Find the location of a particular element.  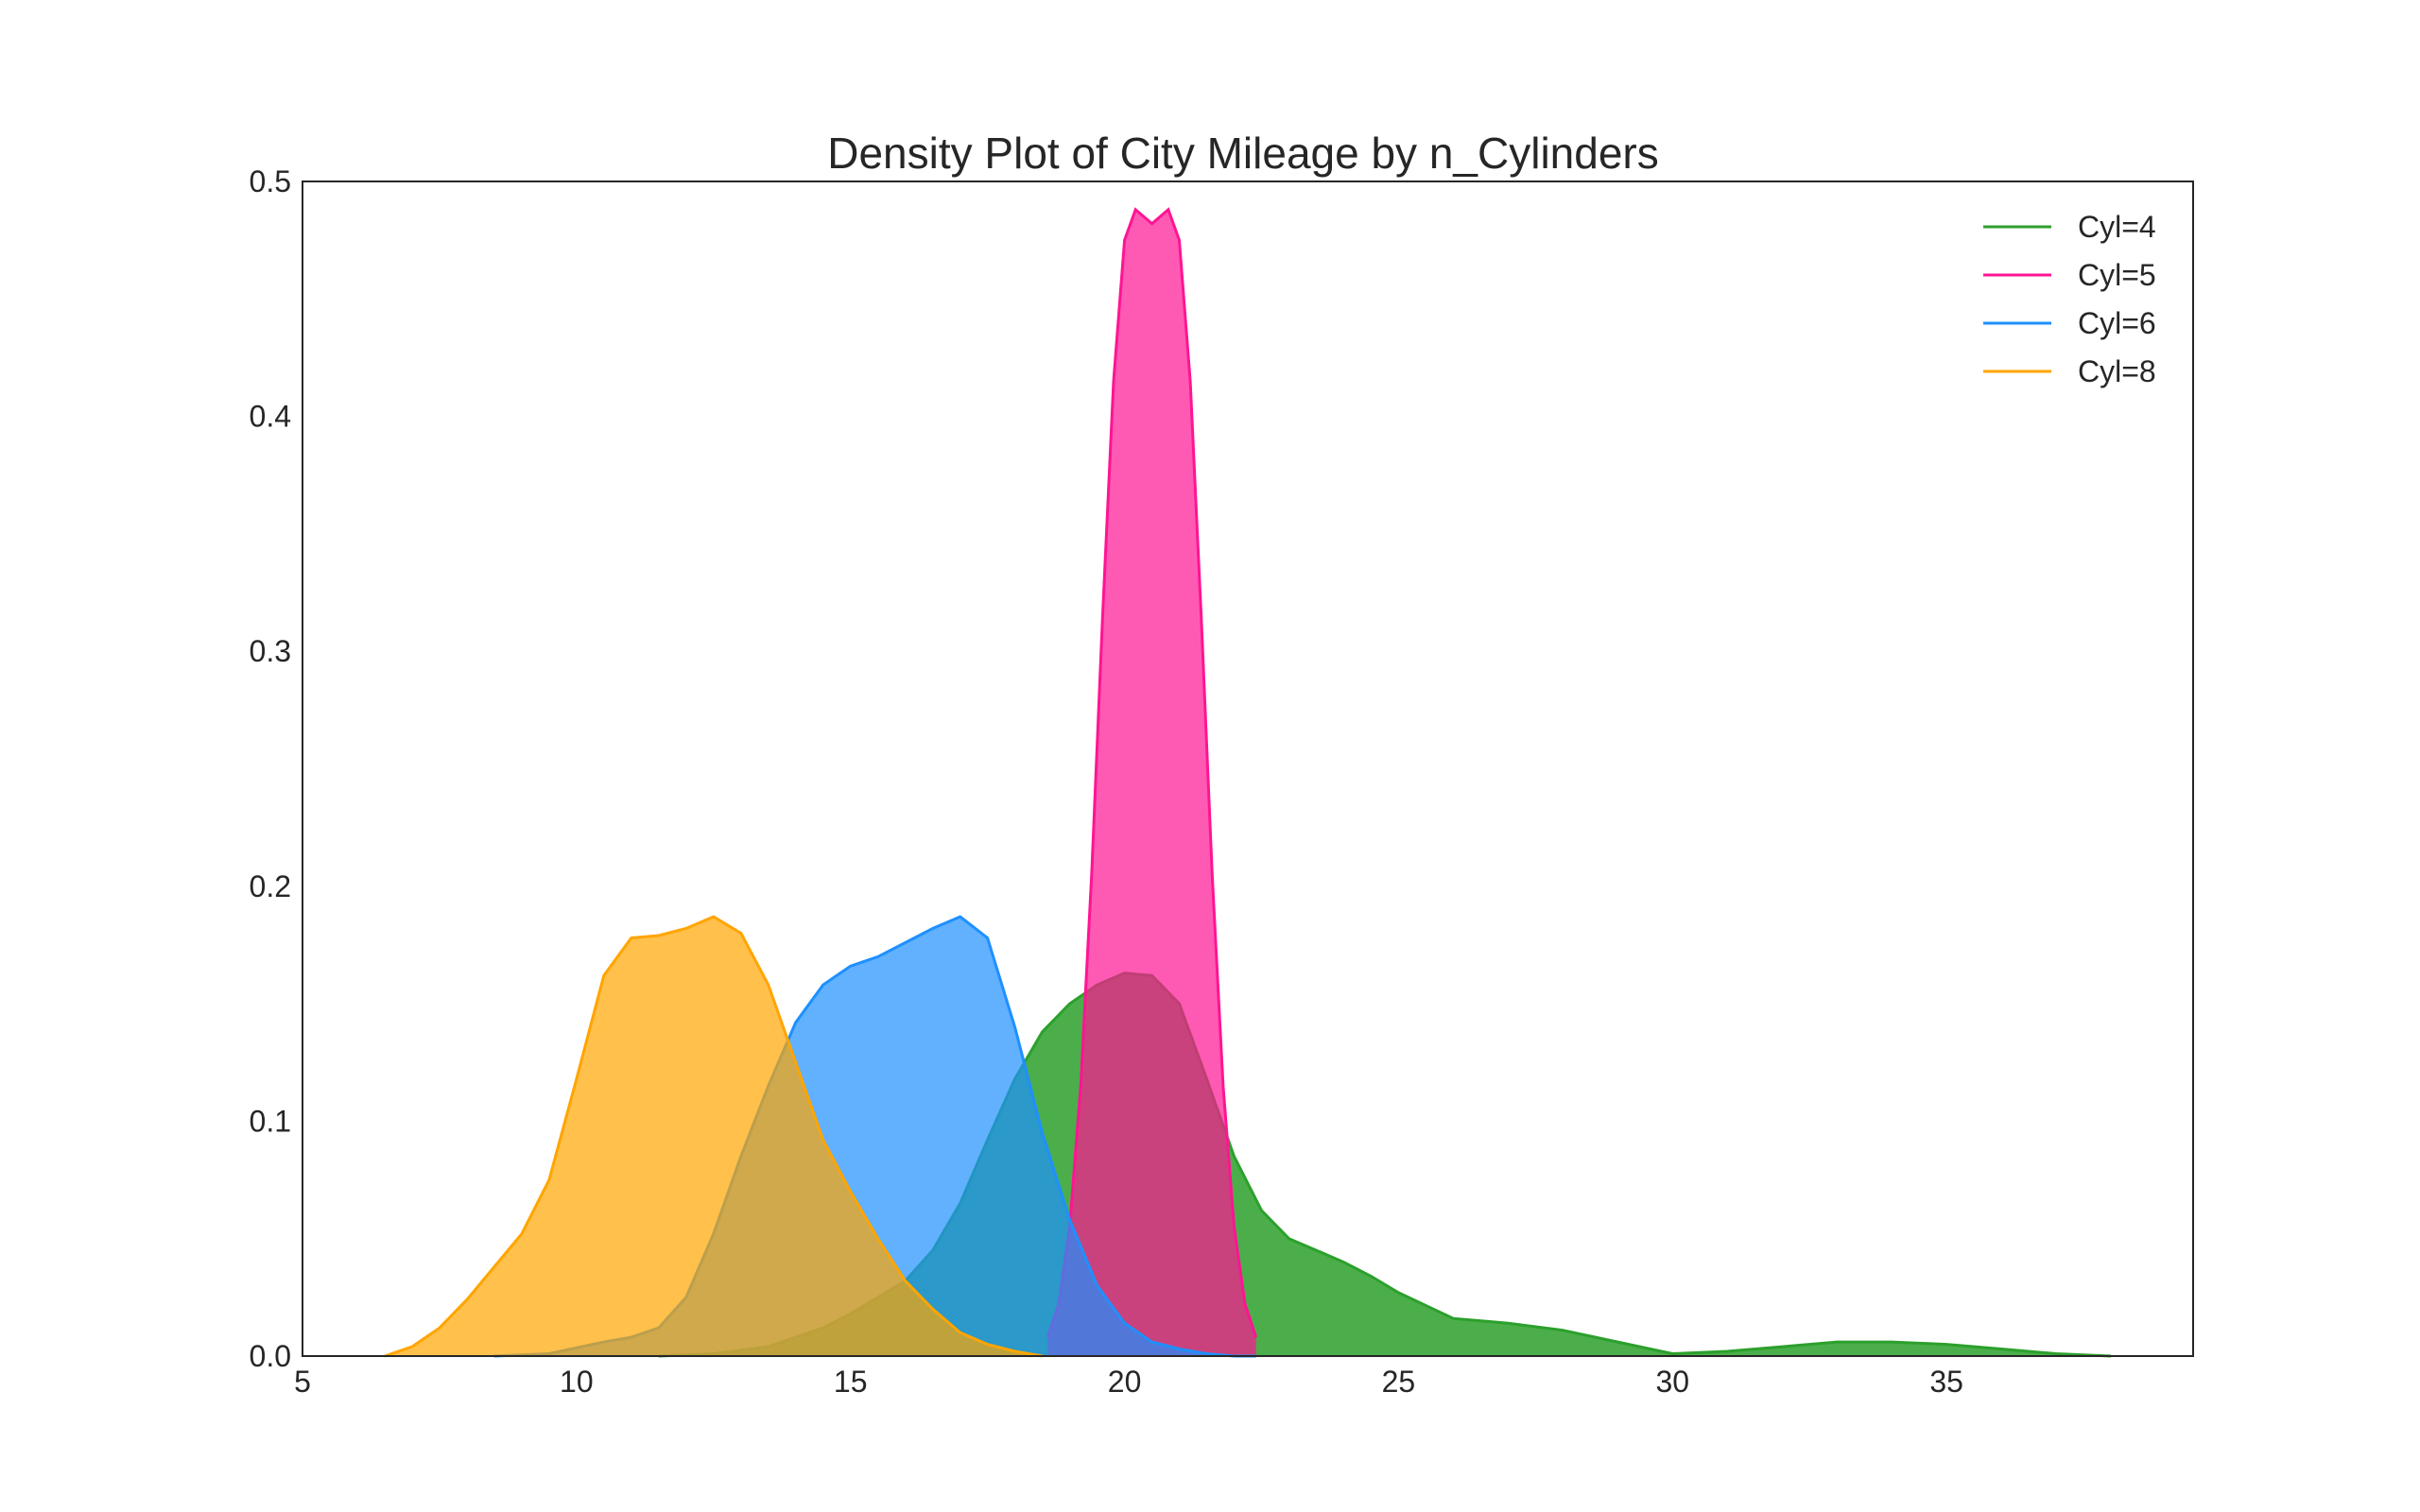

y-tick-label: 0.2 is located at coordinates (270, 886).